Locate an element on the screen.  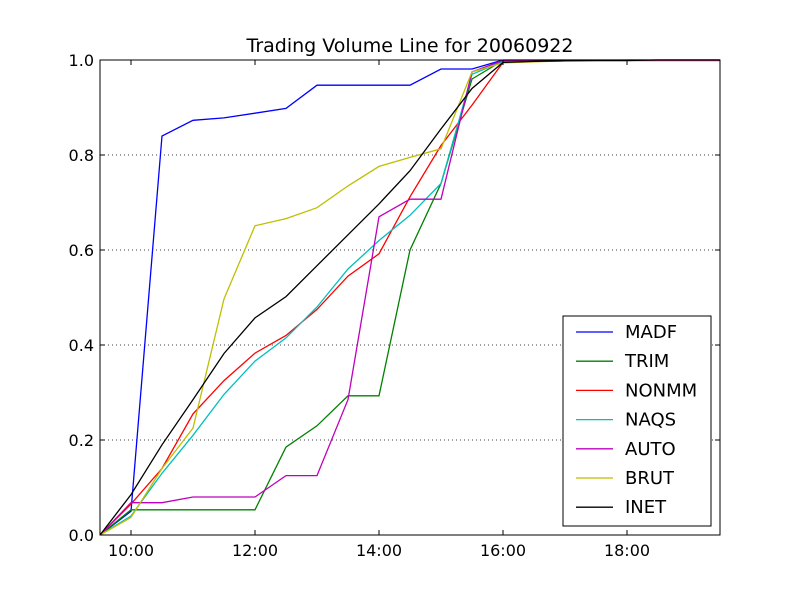
legend-box is located at coordinates (637, 421).